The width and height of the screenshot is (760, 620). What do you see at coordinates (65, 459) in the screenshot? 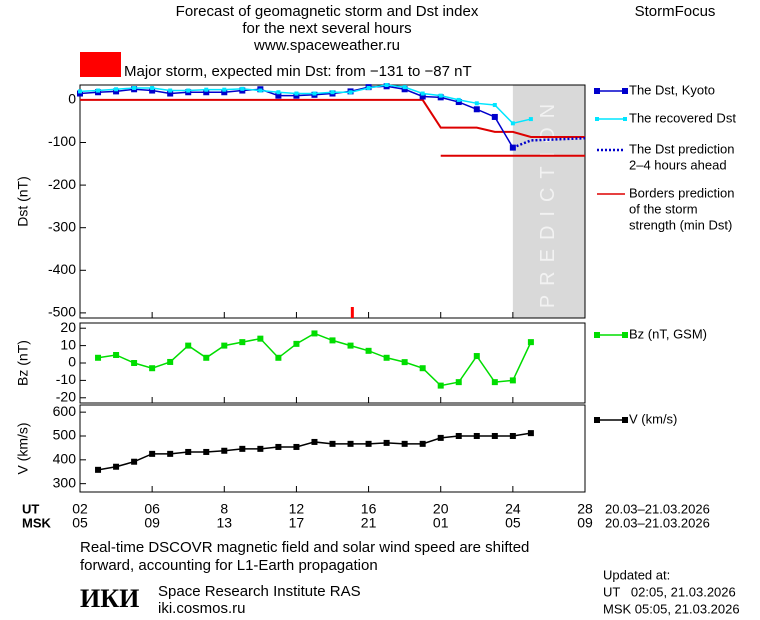
I see `y-tick-label: 400` at bounding box center [65, 459].